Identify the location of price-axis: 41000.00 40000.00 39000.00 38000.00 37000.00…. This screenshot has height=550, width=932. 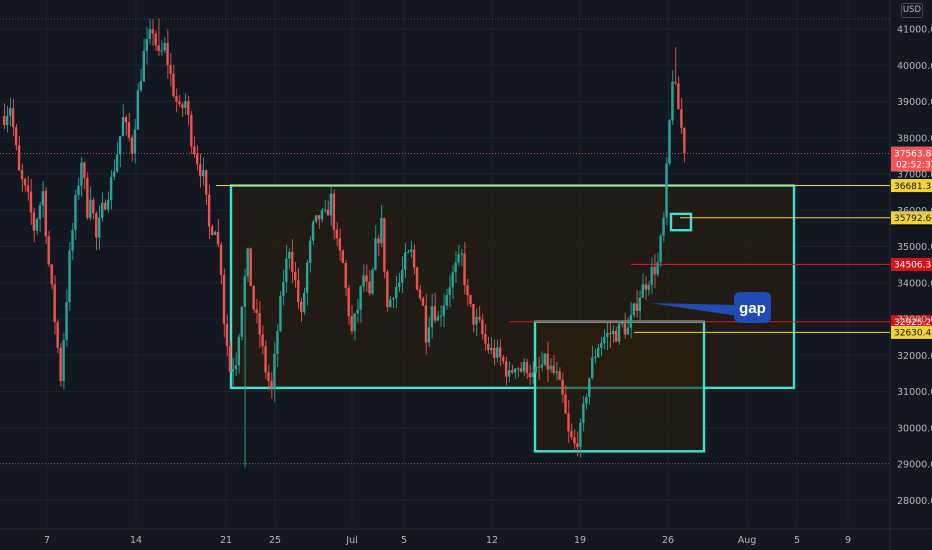
(914, 266).